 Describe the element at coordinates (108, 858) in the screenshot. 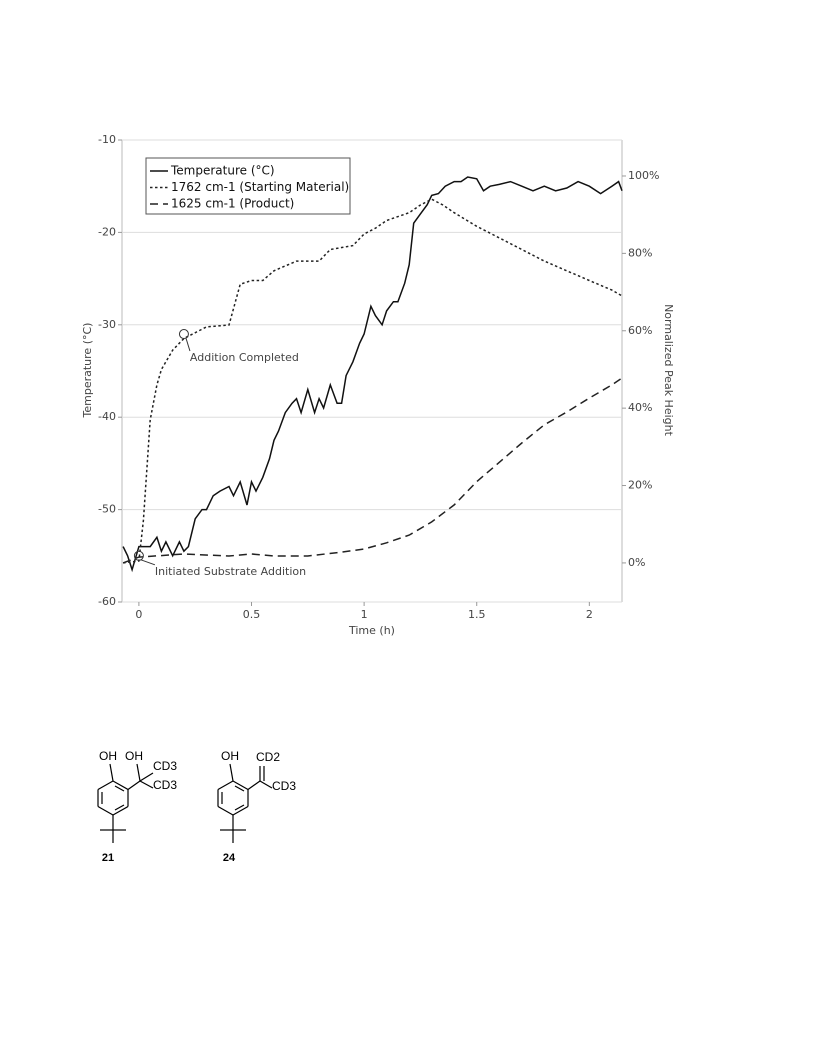

I see `compound-label: 21` at that location.